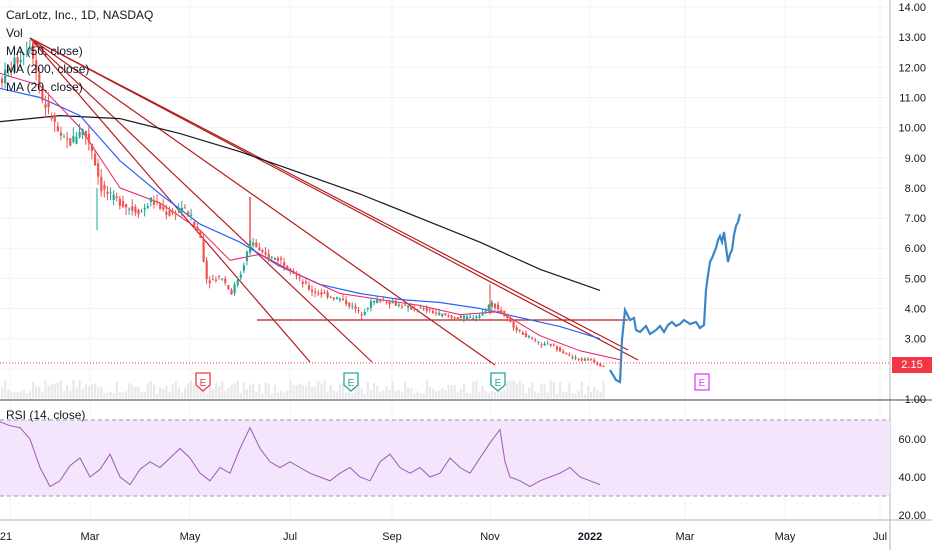  Describe the element at coordinates (80, 15) in the screenshot. I see `legend-title: CarLotz, Inc., 1D, NASDAQ` at that location.